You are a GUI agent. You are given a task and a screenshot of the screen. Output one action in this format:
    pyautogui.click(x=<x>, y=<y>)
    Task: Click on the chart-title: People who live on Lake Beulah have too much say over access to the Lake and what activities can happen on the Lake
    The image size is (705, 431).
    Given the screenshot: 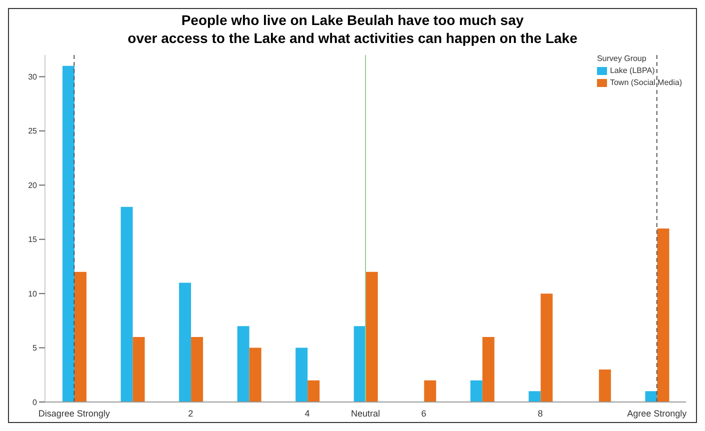 What is the action you would take?
    pyautogui.click(x=352, y=29)
    